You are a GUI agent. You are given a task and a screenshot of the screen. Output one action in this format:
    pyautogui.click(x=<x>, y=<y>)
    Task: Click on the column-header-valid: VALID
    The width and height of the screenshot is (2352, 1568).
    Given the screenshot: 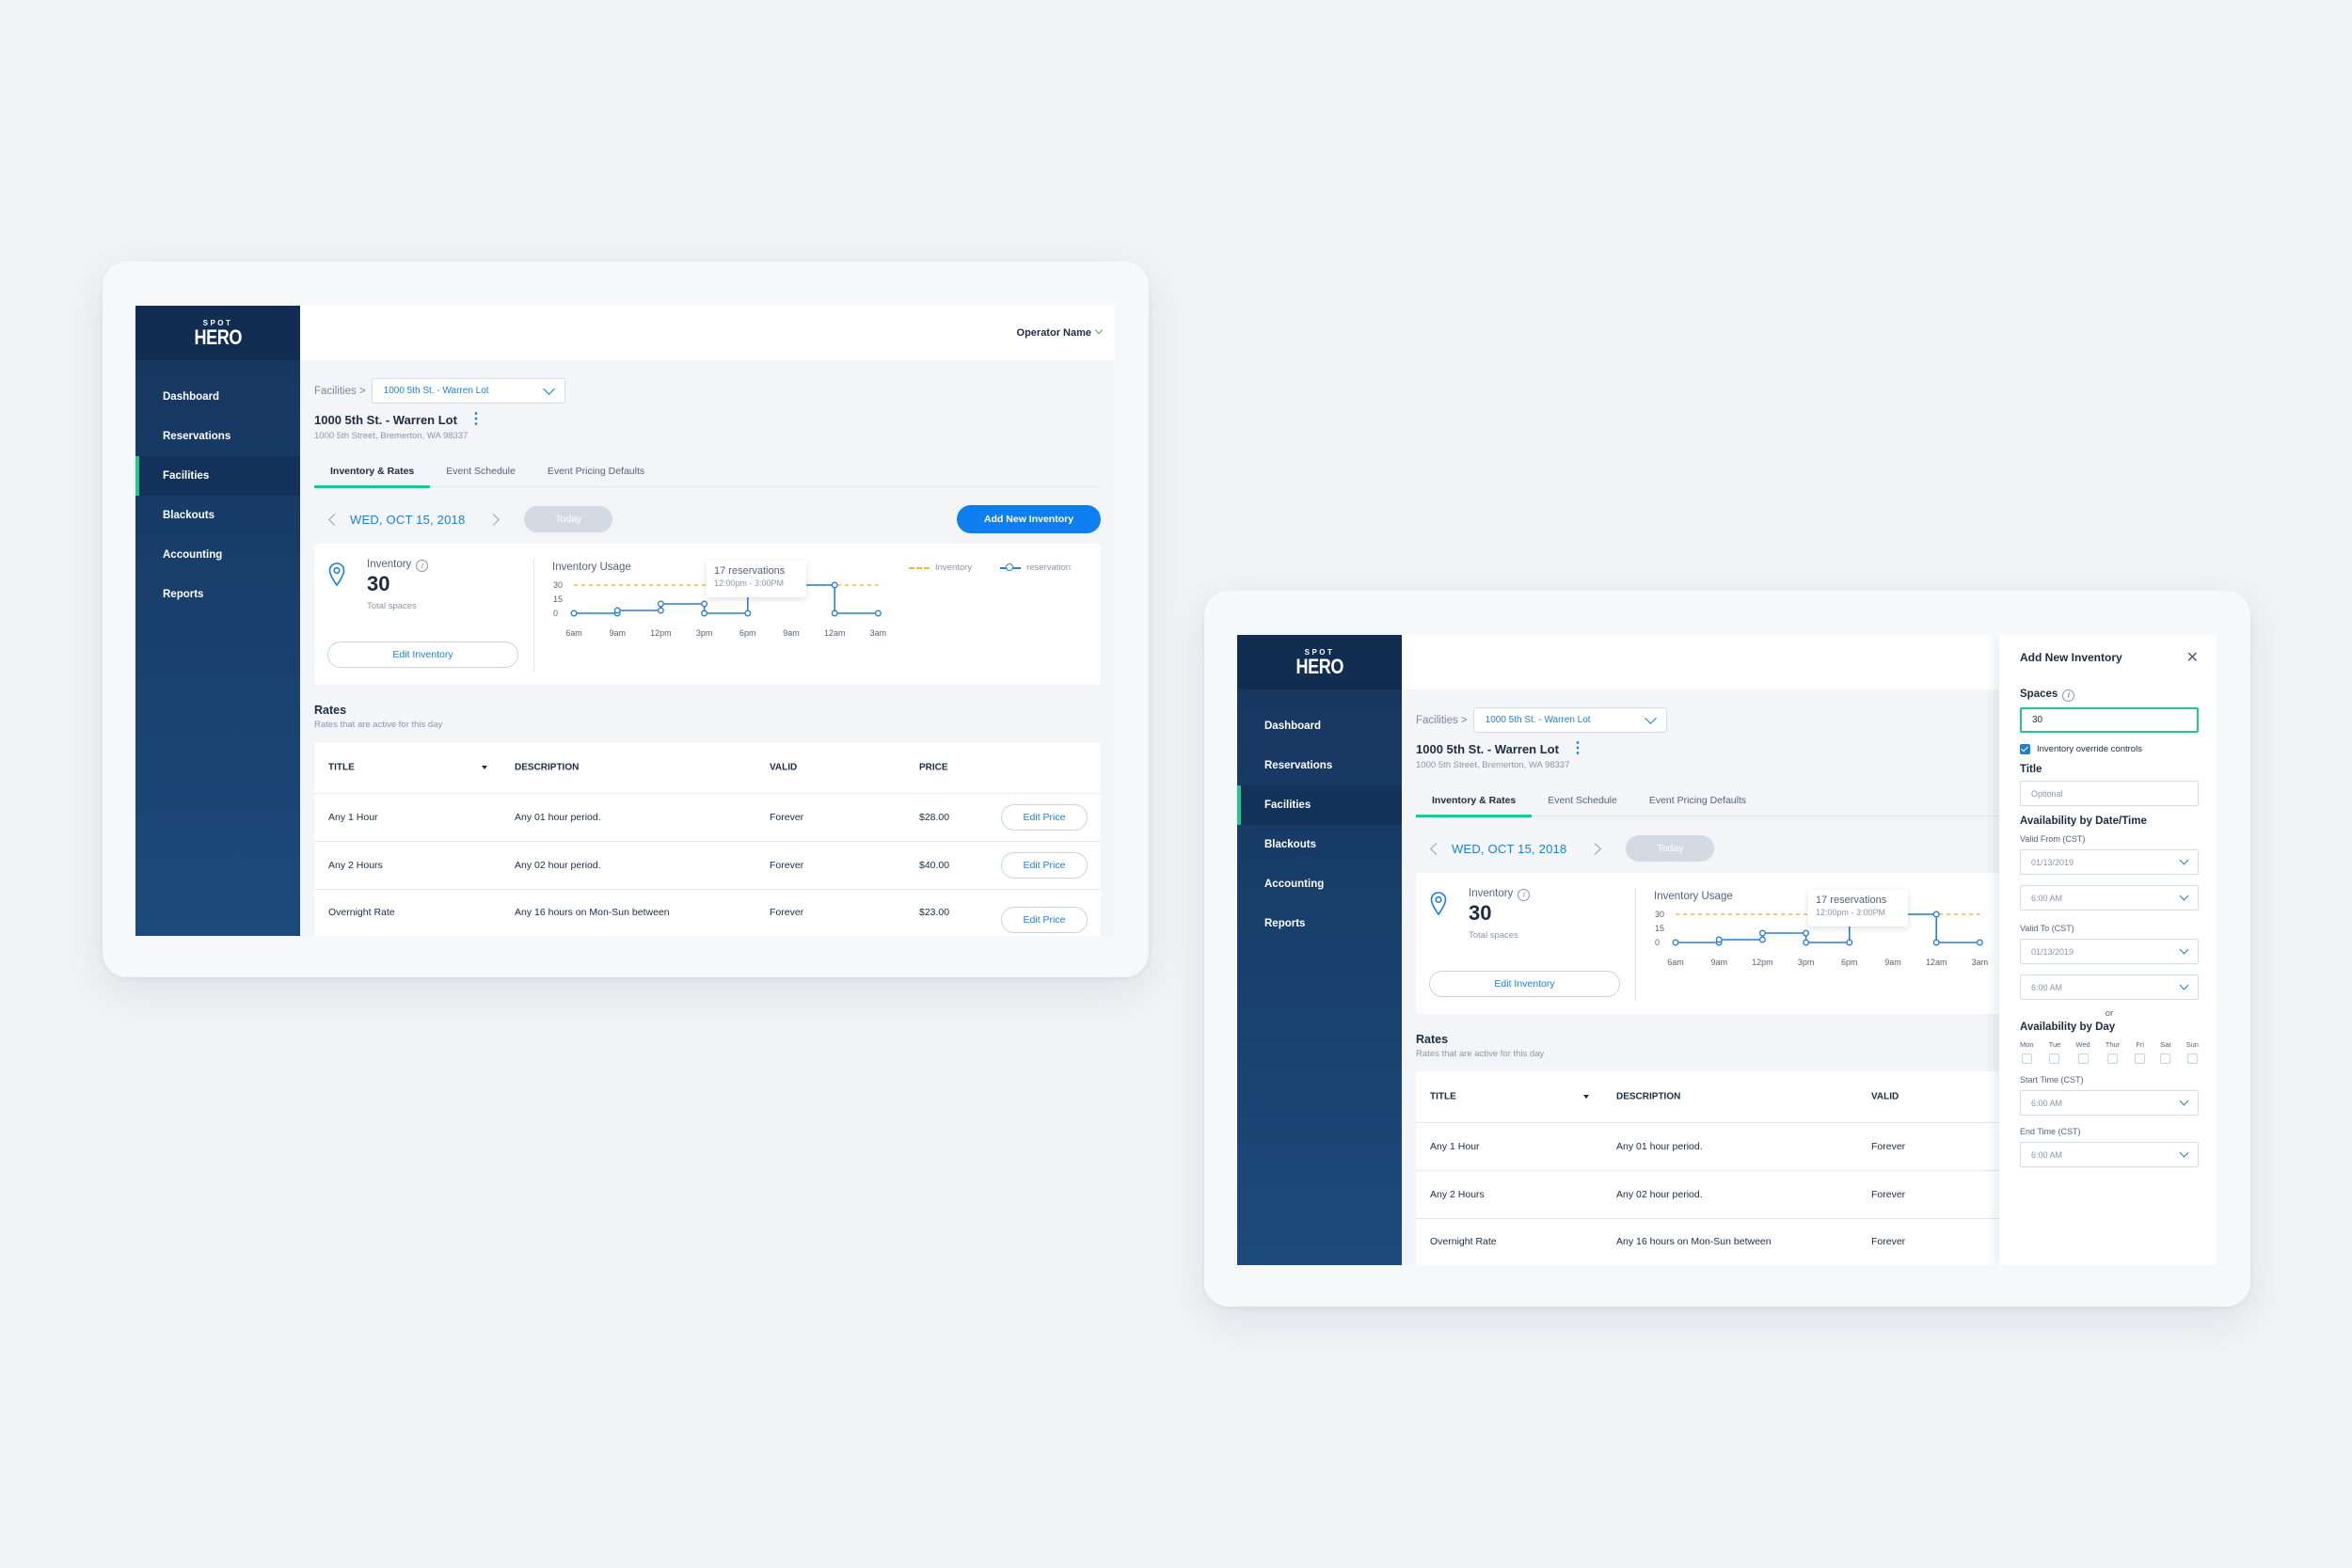 What is the action you would take?
    pyautogui.click(x=784, y=767)
    